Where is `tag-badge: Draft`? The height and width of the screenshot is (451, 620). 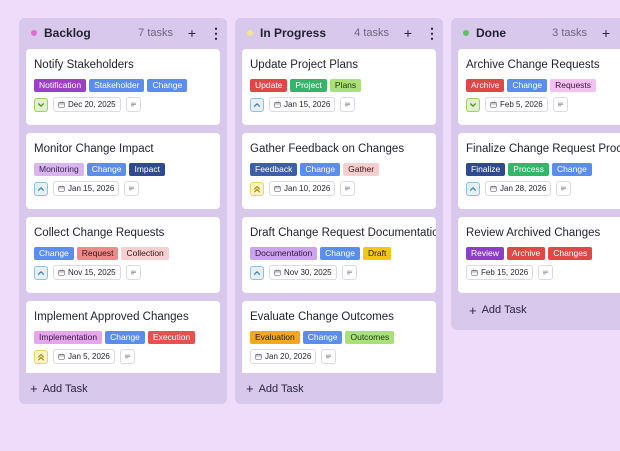 tag-badge: Draft is located at coordinates (377, 253).